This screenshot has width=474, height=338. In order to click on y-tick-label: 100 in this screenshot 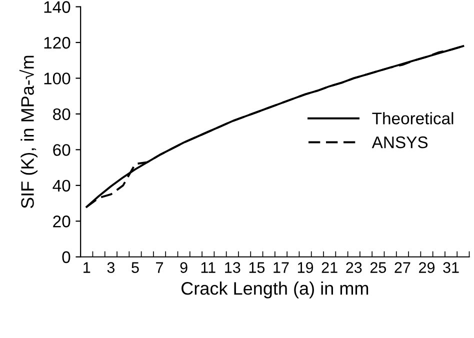, I will do `click(57, 78)`.